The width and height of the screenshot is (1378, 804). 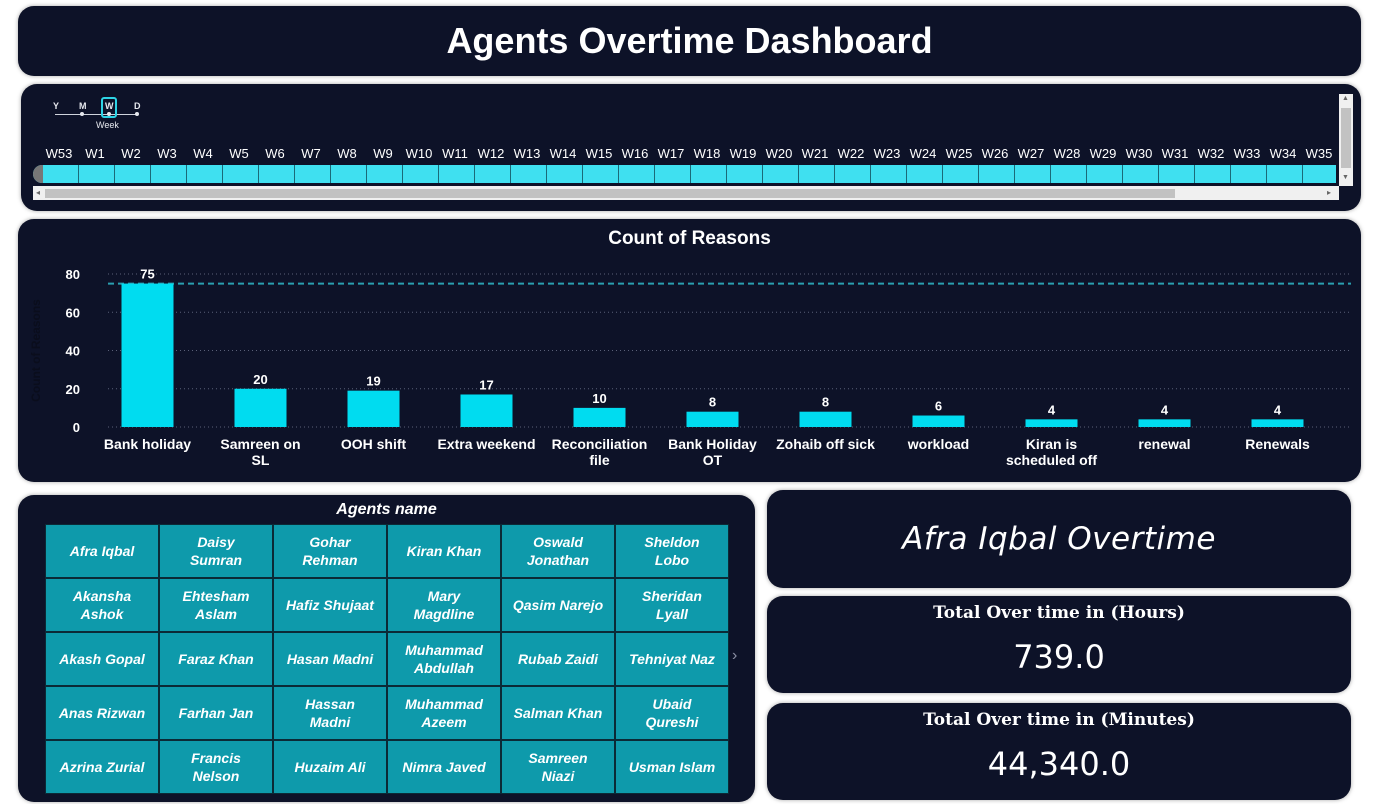 I want to click on agent-tile: Oswald Jonathan, so click(x=558, y=551).